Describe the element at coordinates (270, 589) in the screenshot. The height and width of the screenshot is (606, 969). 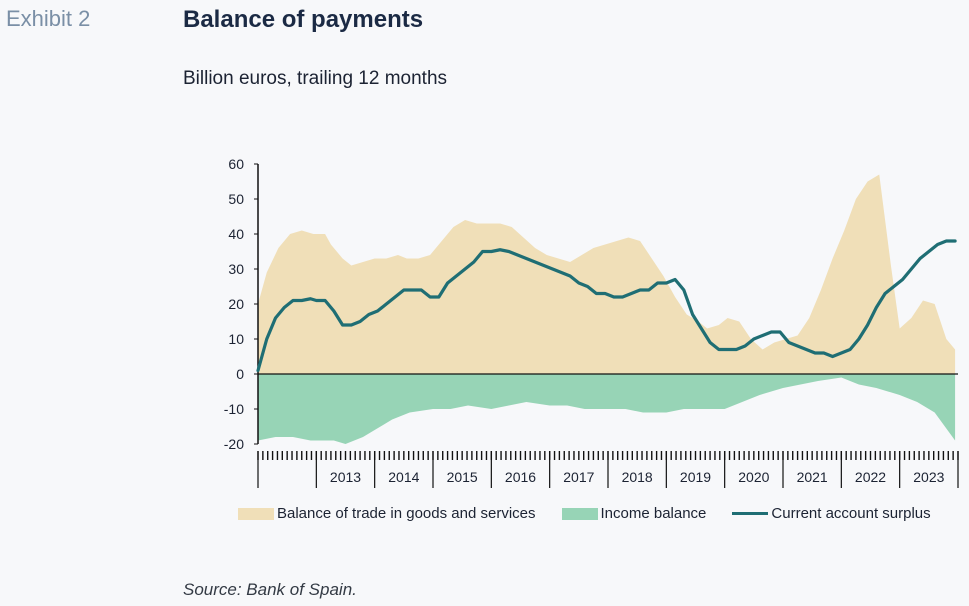
I see `source-note: Source: Bank of Spain.` at that location.